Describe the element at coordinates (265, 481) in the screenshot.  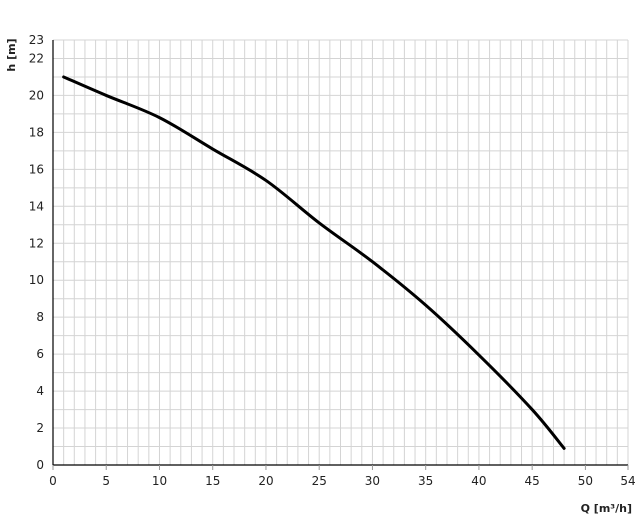
I see `x-tick-label: 20` at that location.